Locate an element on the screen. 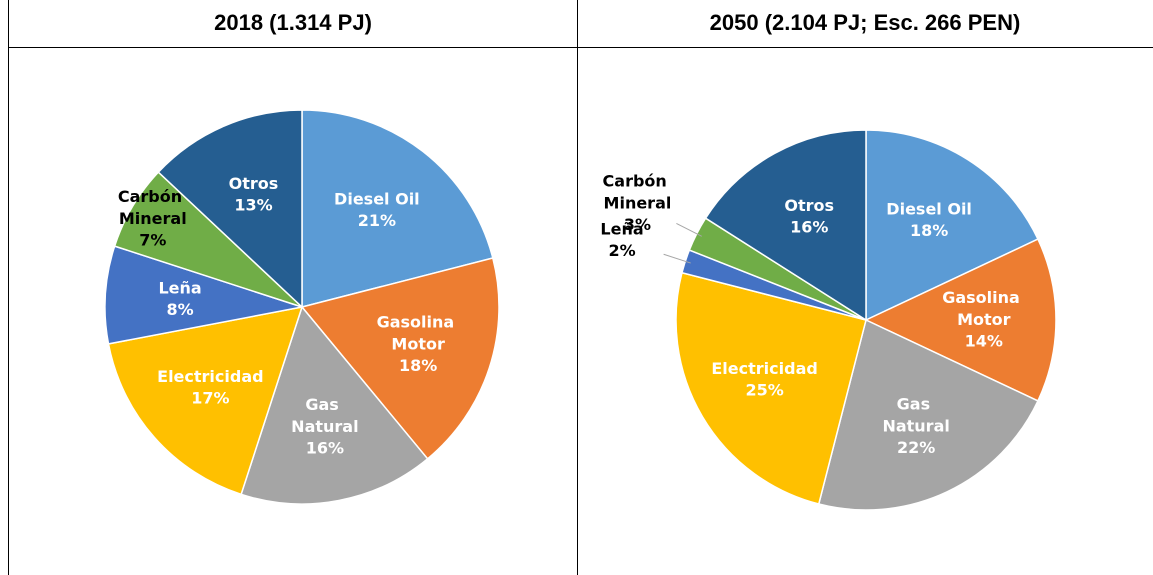  data-label: 2% is located at coordinates (621, 250).